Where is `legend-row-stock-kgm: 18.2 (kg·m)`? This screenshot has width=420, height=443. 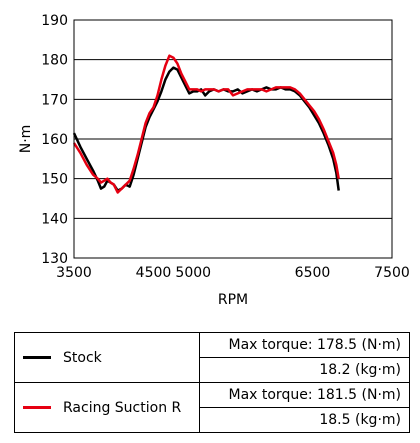
legend-row-stock-kgm: 18.2 (kg·m) is located at coordinates (212, 370).